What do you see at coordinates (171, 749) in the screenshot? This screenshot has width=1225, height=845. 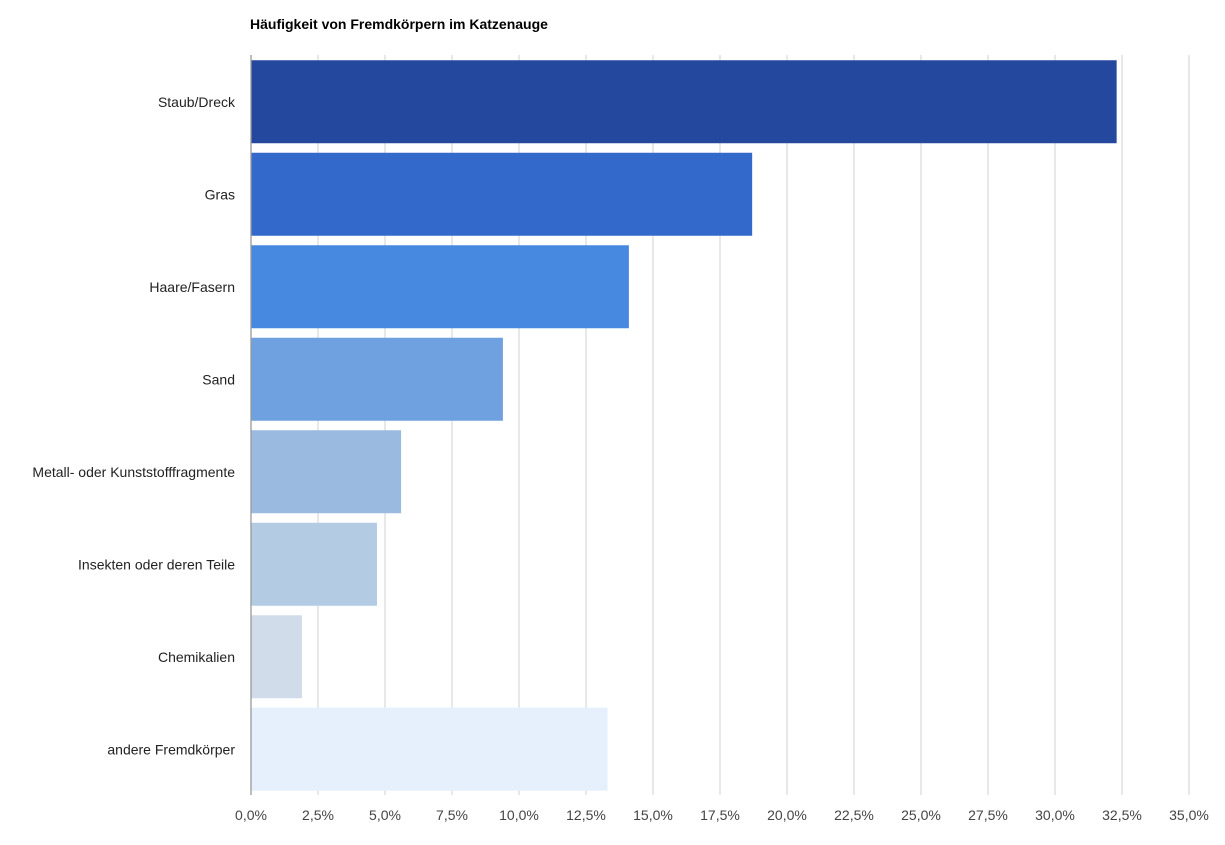 I see `category-label: andere Fremdkörper` at bounding box center [171, 749].